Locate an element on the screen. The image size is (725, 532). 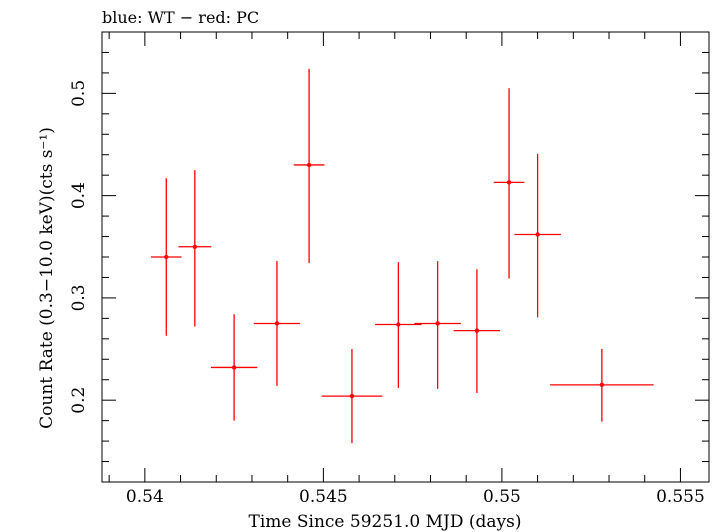
y-tick-label: 0.4 is located at coordinates (79, 195).